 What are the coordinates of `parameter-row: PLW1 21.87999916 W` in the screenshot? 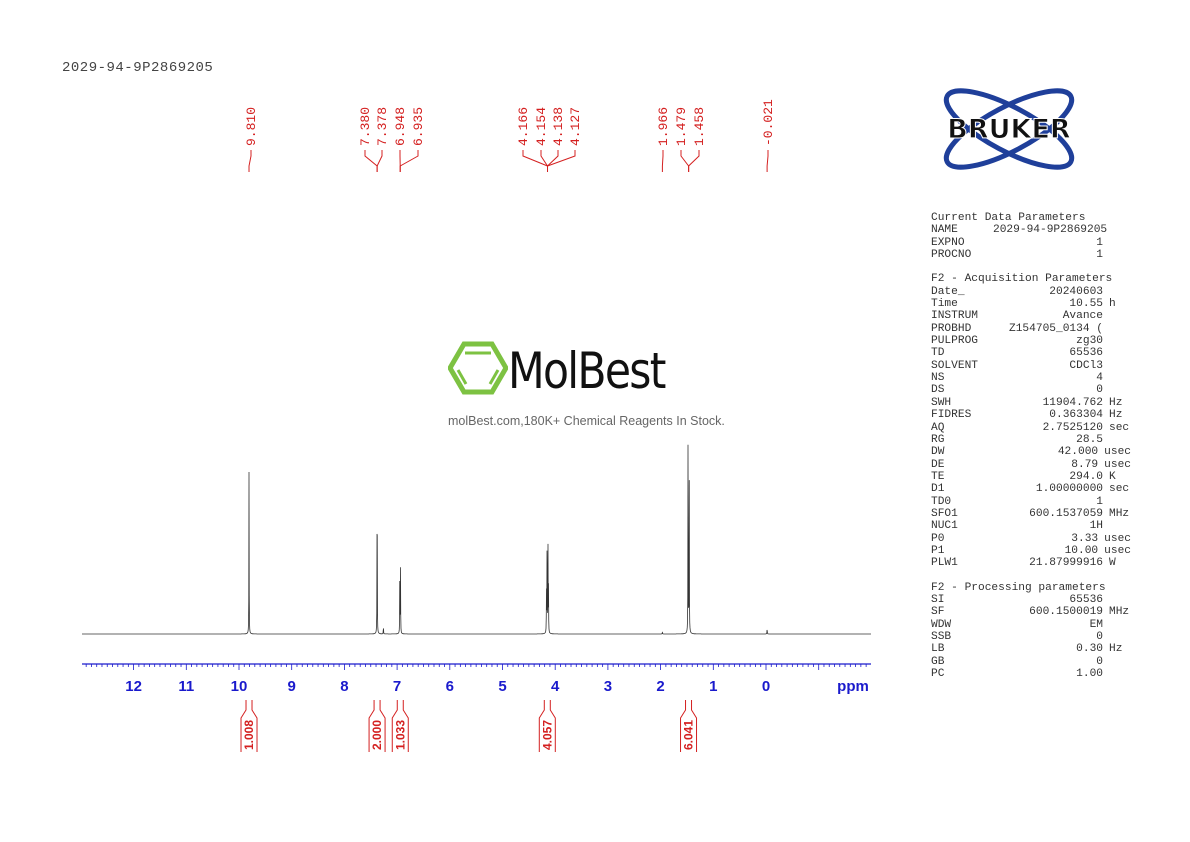 It's located at (1023, 563).